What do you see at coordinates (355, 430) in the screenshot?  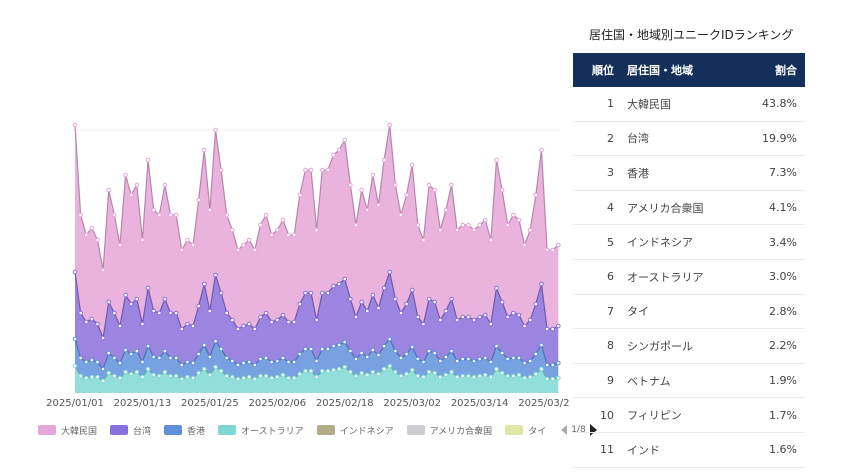 I see `legend-item: インドネシア` at bounding box center [355, 430].